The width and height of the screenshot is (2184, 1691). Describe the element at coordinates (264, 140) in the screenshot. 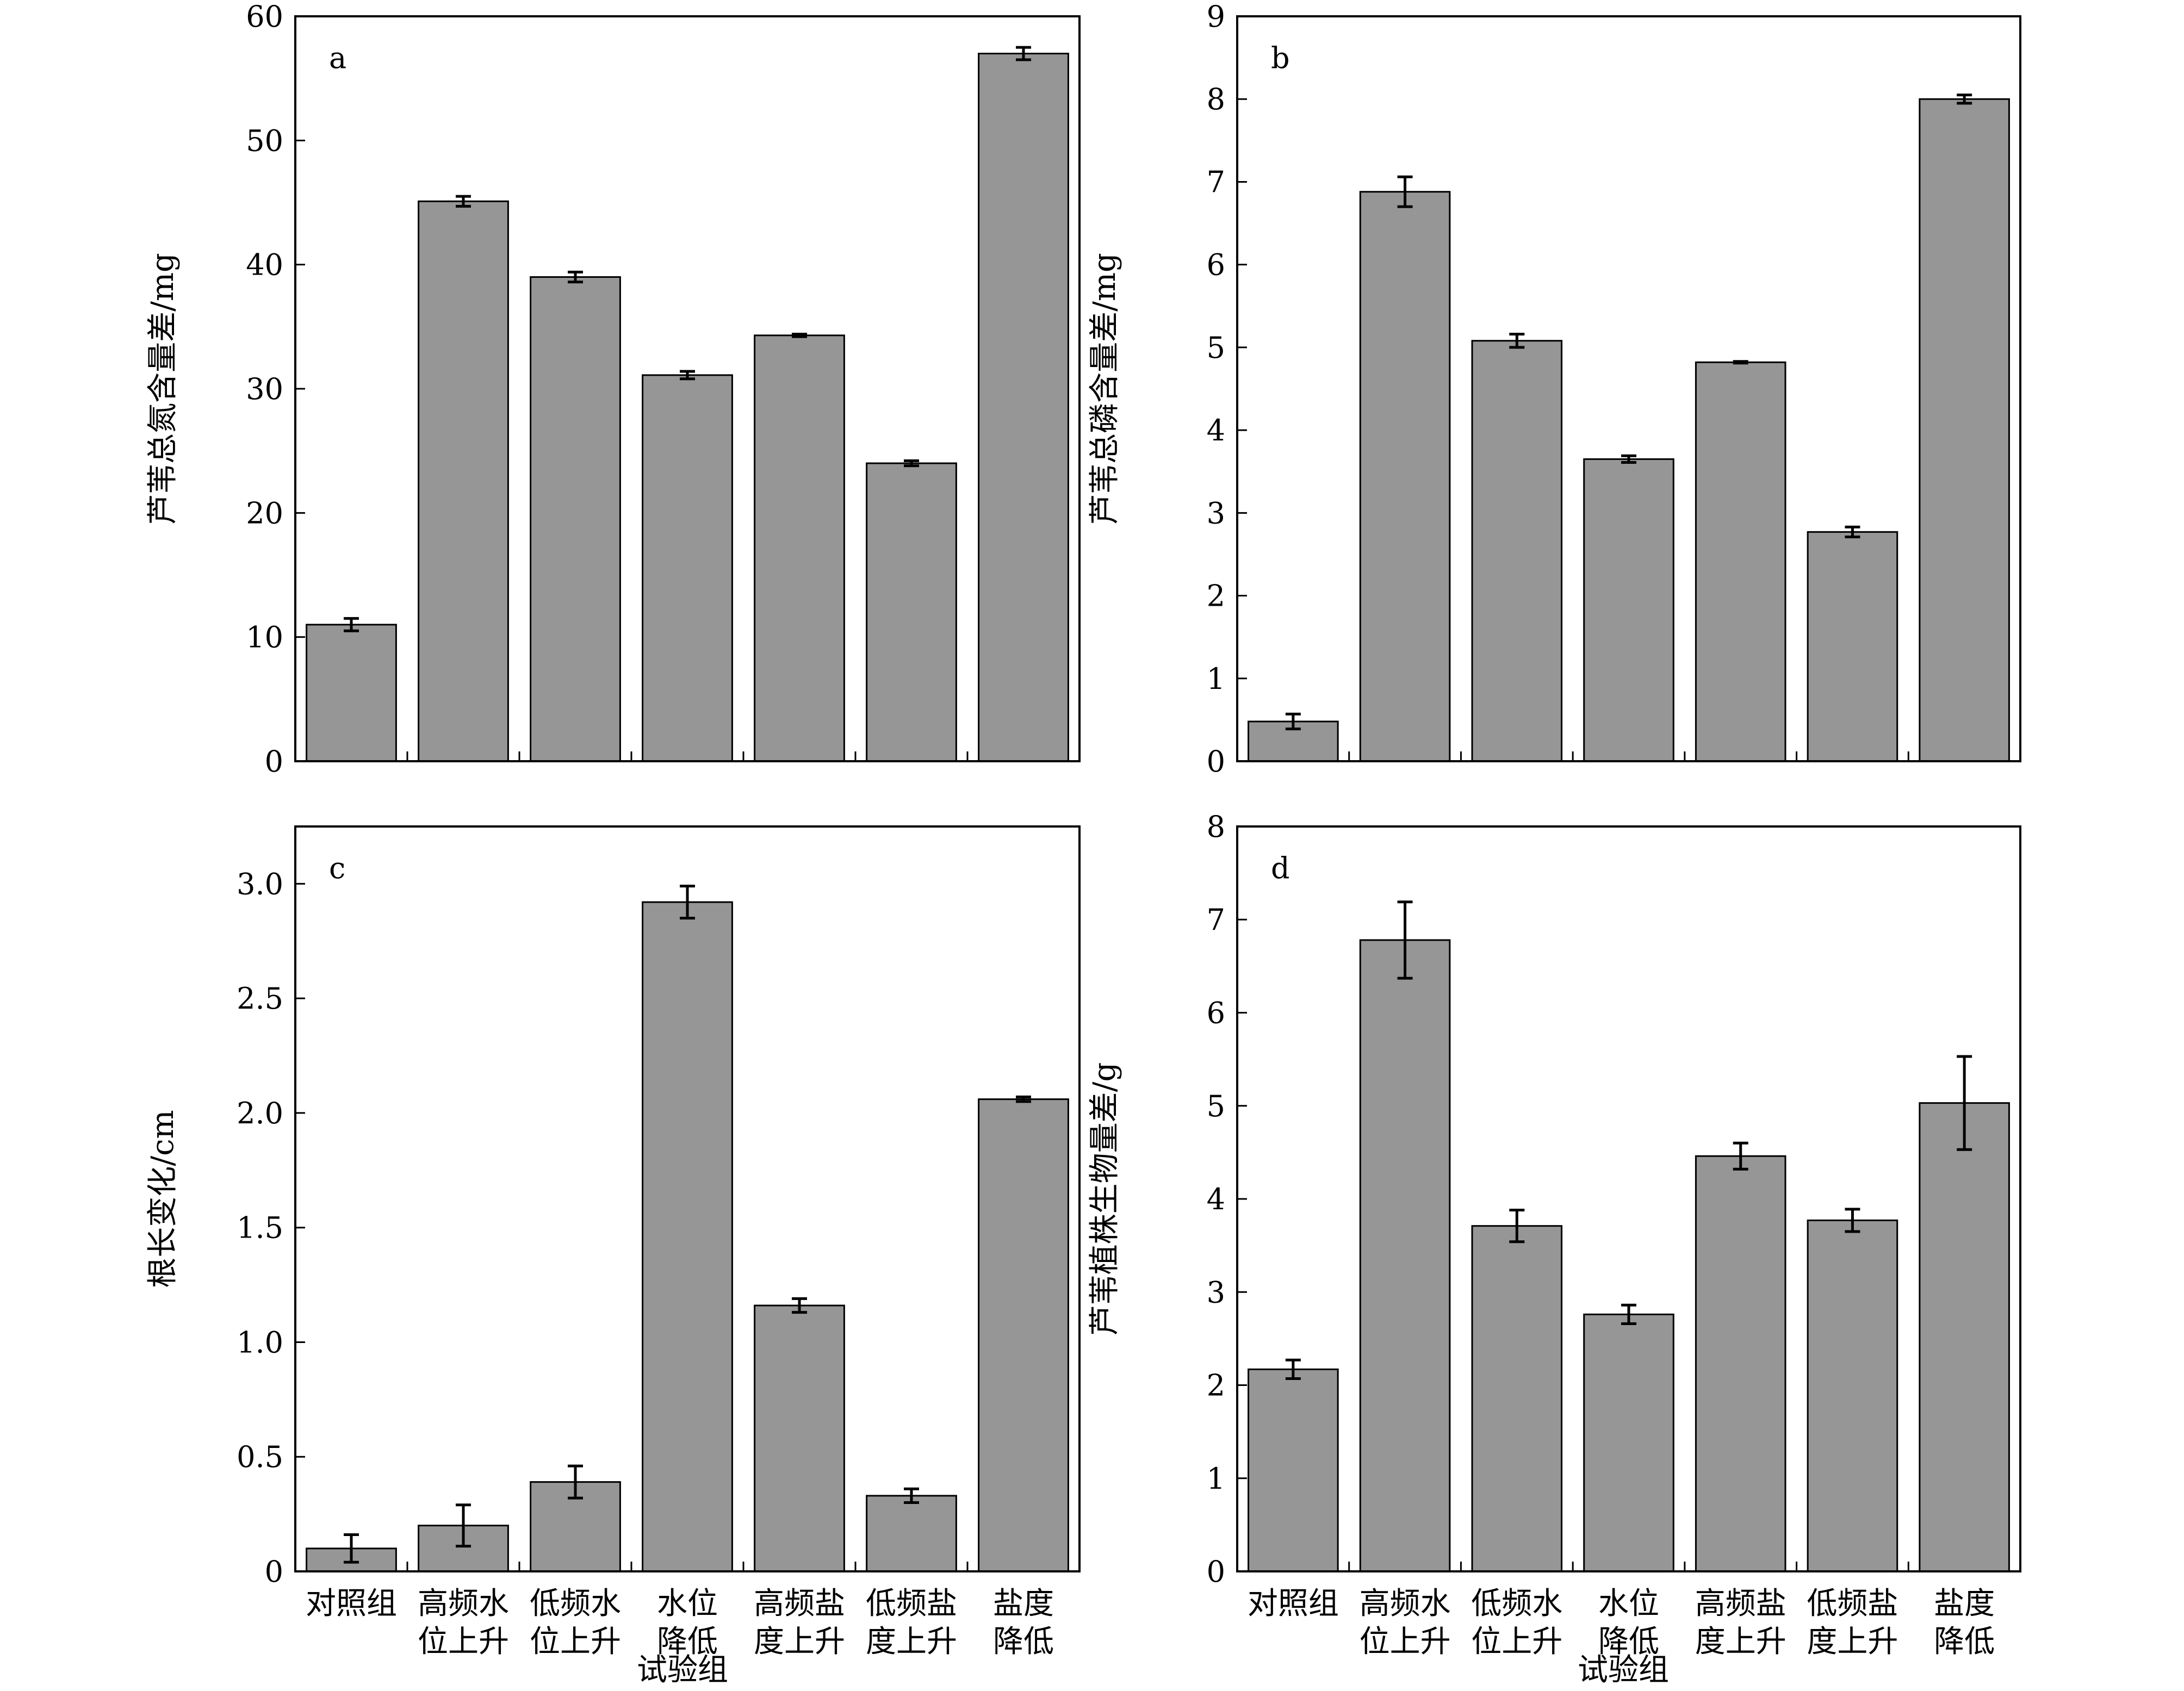

I see `y-tick-label: 50` at that location.